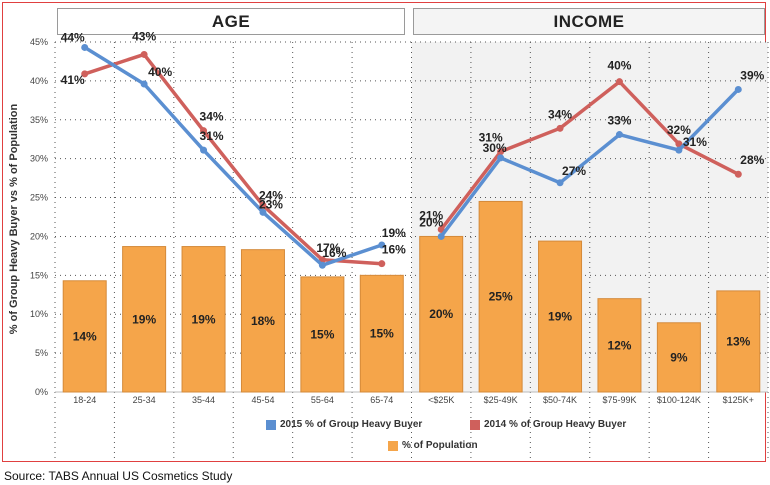  What do you see at coordinates (39, 236) in the screenshot?
I see `y-tick-label: 20%` at bounding box center [39, 236].